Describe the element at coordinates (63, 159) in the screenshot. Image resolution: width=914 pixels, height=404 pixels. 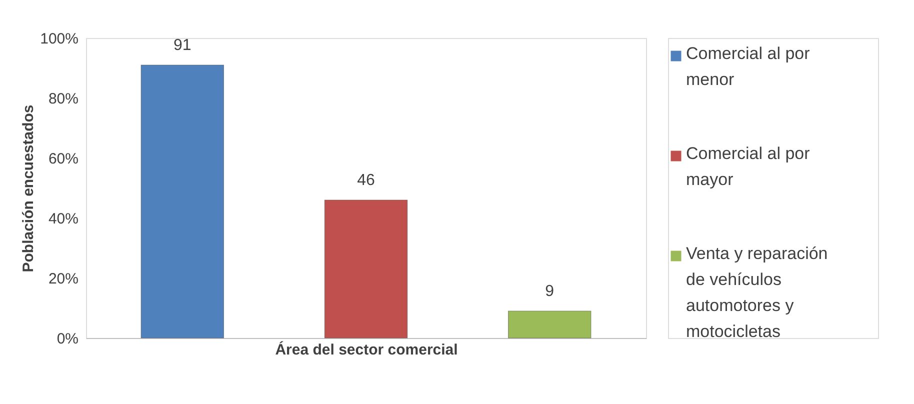
I see `y-tick-label: 60%` at that location.